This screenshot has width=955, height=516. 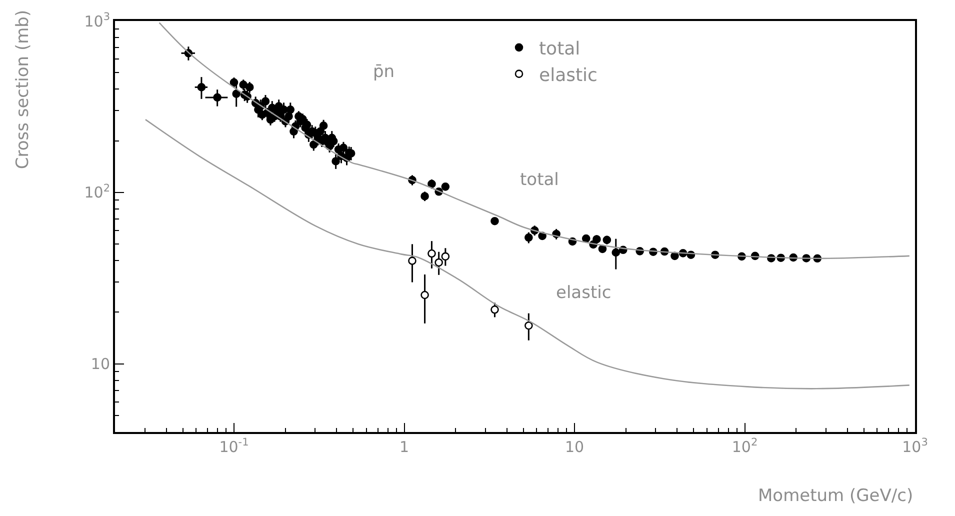 What do you see at coordinates (568, 75) in the screenshot?
I see `legend-label: elastic` at bounding box center [568, 75].